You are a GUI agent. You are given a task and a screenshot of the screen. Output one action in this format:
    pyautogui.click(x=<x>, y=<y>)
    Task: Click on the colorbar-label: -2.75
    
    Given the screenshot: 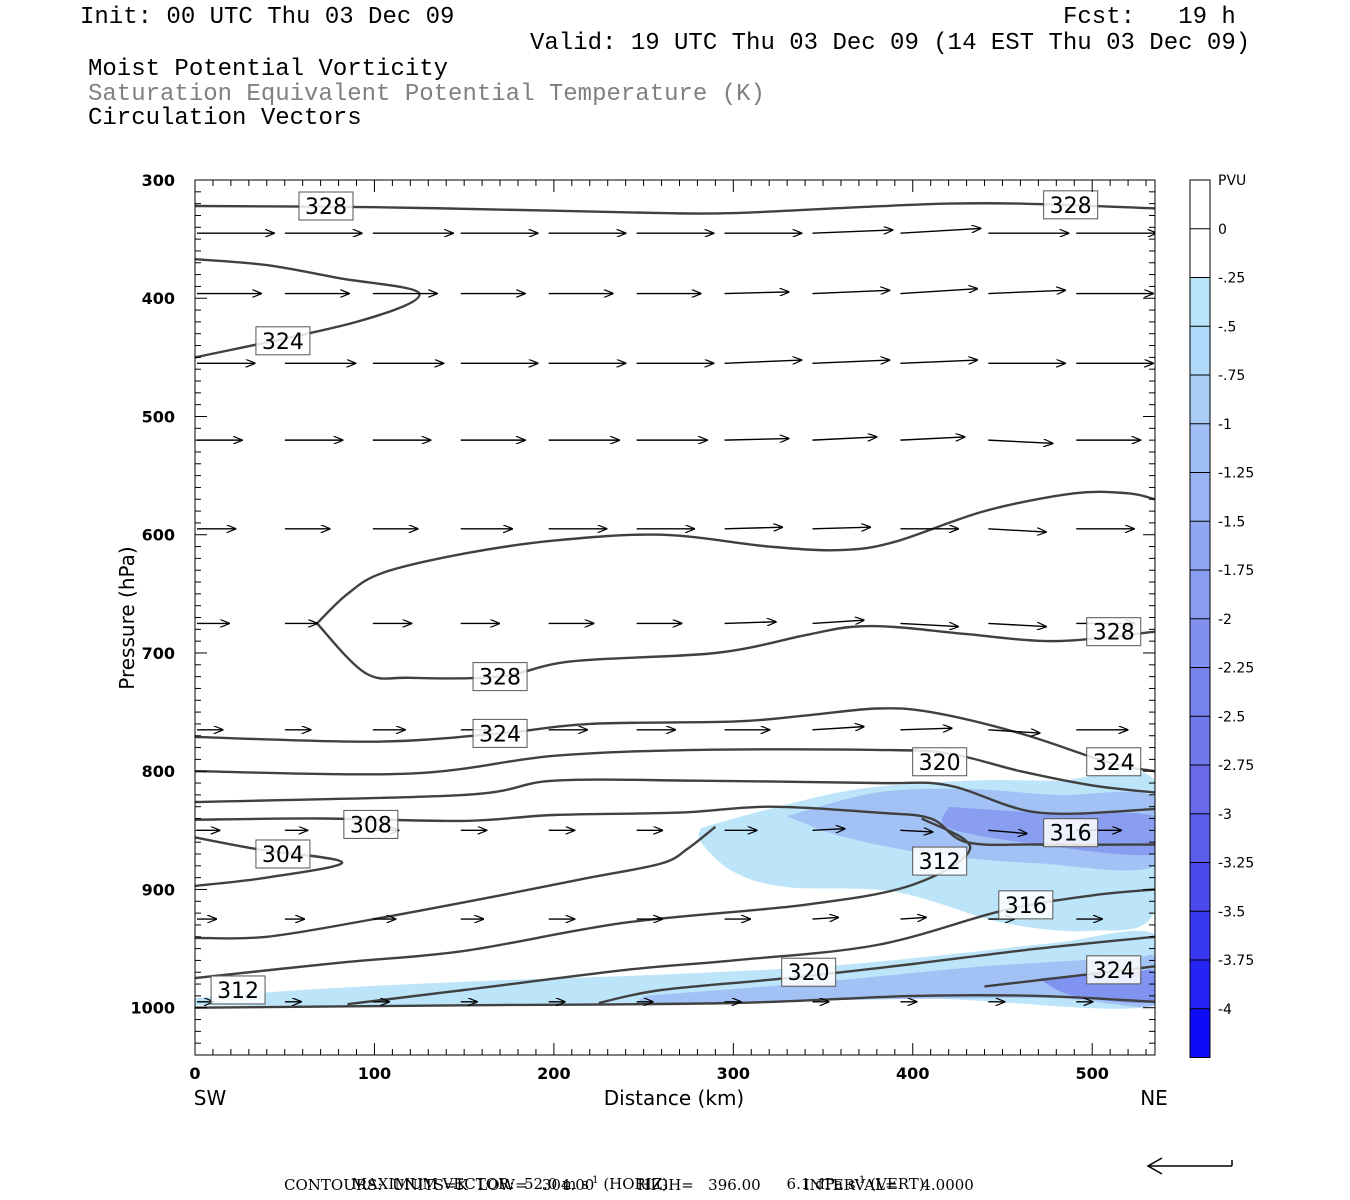 What is the action you would take?
    pyautogui.click(x=1236, y=766)
    